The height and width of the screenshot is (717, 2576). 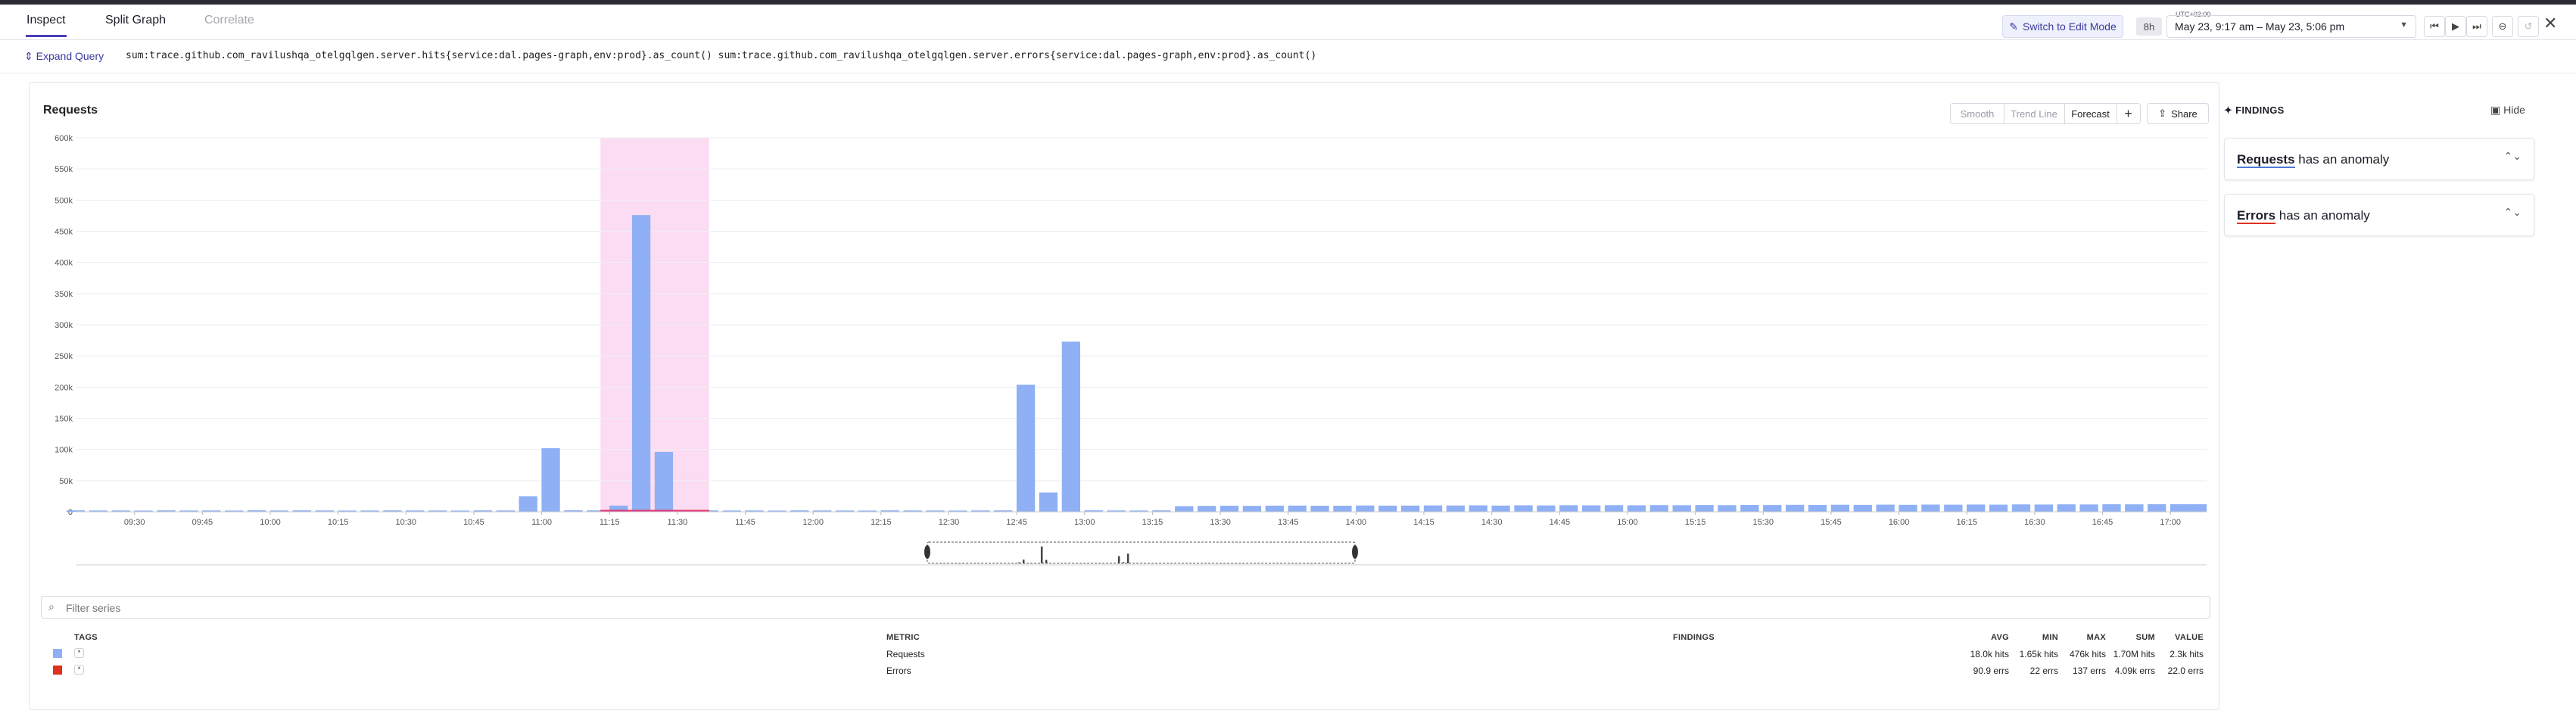 What do you see at coordinates (2038, 654) in the screenshot?
I see `min-value: 1.65k hits` at bounding box center [2038, 654].